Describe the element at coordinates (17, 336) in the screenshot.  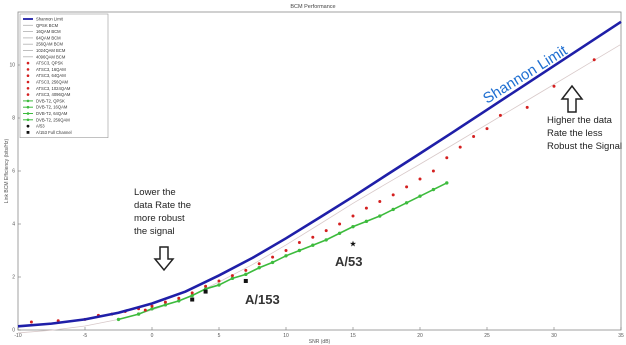
I see `x-tick-label: -10` at that location.